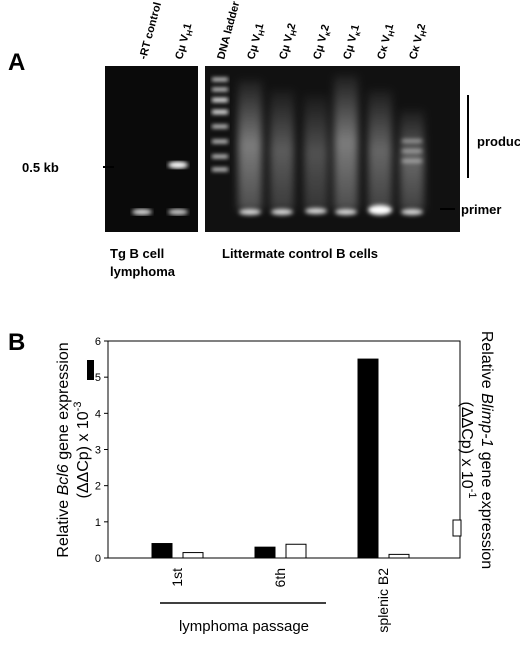 This screenshot has width=520, height=646. I want to click on left-caption: Tg B cell, so click(137, 253).